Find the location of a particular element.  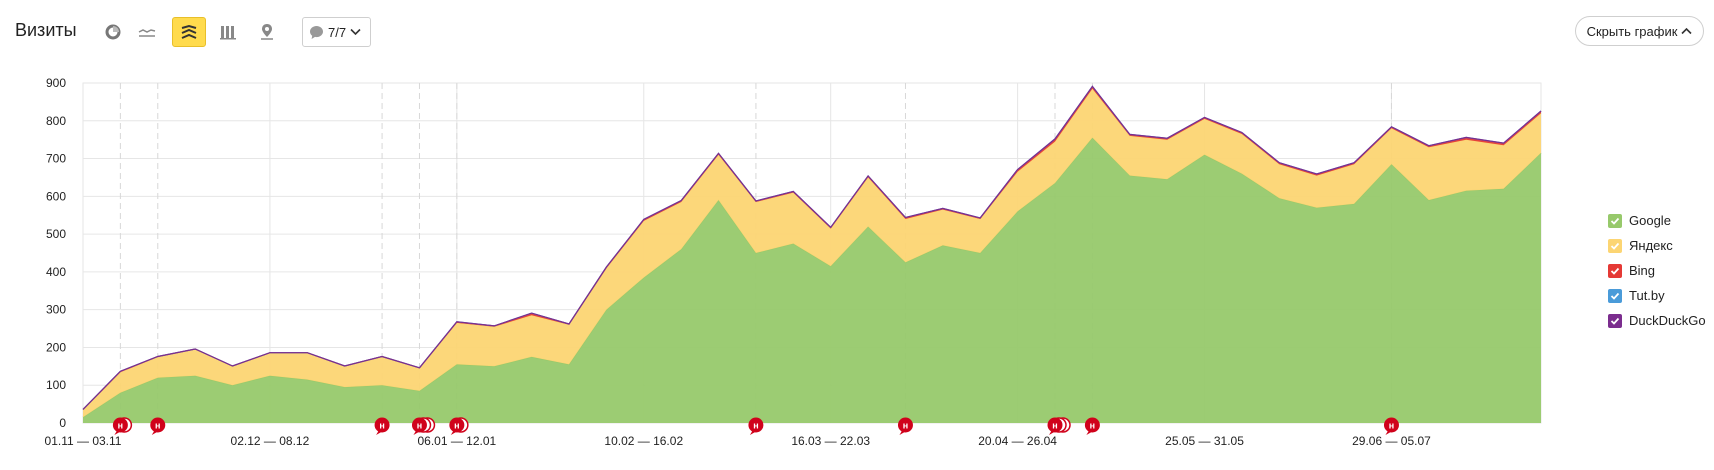

x-tick-label: 25.05 — 31.05 is located at coordinates (1204, 441).